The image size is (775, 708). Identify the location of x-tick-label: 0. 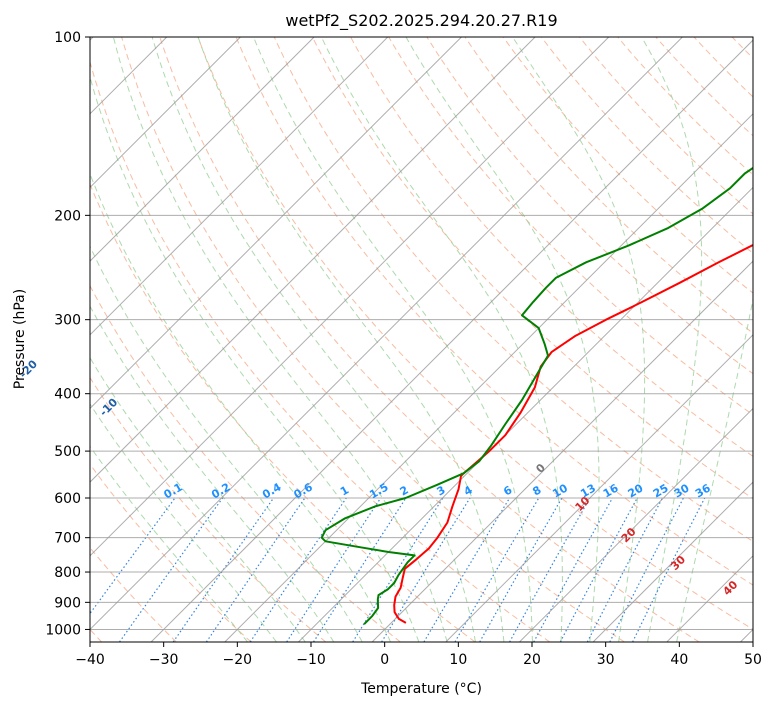
(384, 660).